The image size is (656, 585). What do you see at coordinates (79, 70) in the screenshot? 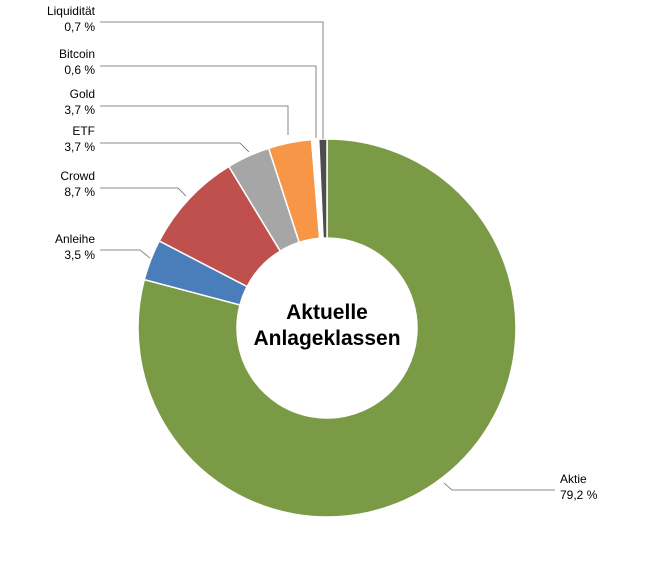
I see `value-label: 0,6 %` at bounding box center [79, 70].